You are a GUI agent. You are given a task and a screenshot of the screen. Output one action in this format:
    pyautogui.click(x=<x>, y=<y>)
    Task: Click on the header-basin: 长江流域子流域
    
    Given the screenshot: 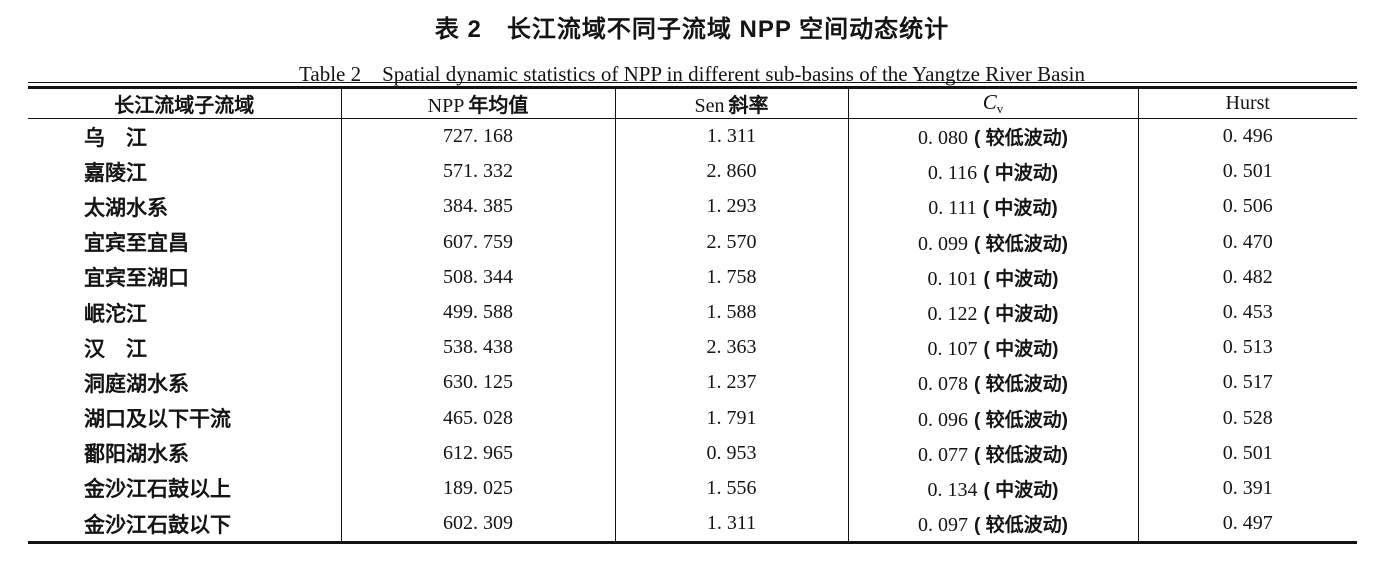 What is the action you would take?
    pyautogui.click(x=184, y=103)
    